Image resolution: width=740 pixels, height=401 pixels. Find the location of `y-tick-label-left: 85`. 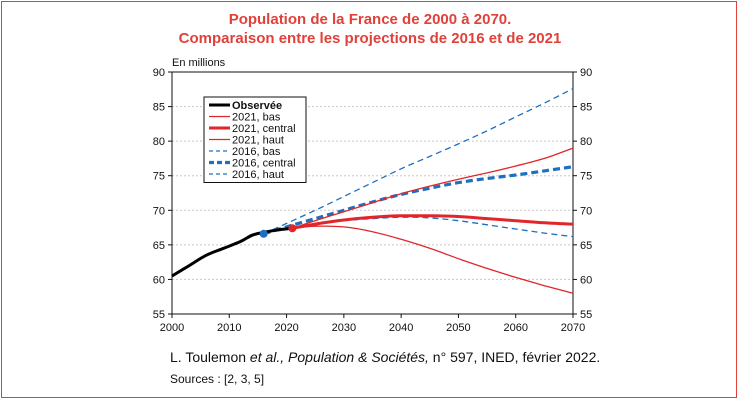

y-tick-label-left: 85 is located at coordinates (159, 108).